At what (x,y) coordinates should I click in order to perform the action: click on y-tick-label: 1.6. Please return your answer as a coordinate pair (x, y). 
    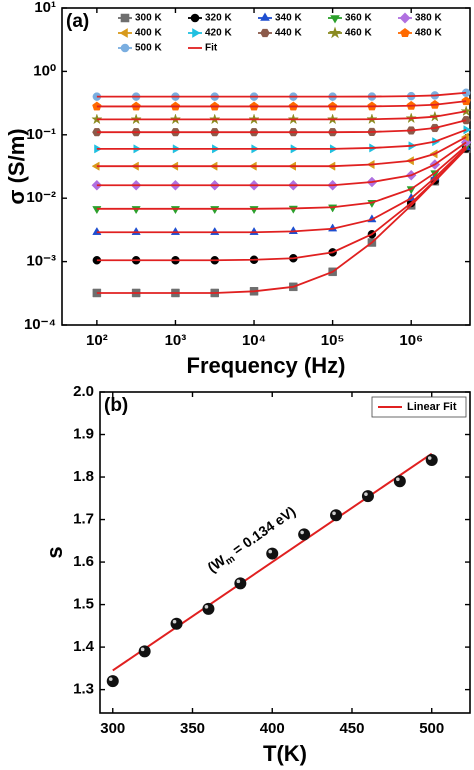
    Looking at the image, I should click on (83, 561).